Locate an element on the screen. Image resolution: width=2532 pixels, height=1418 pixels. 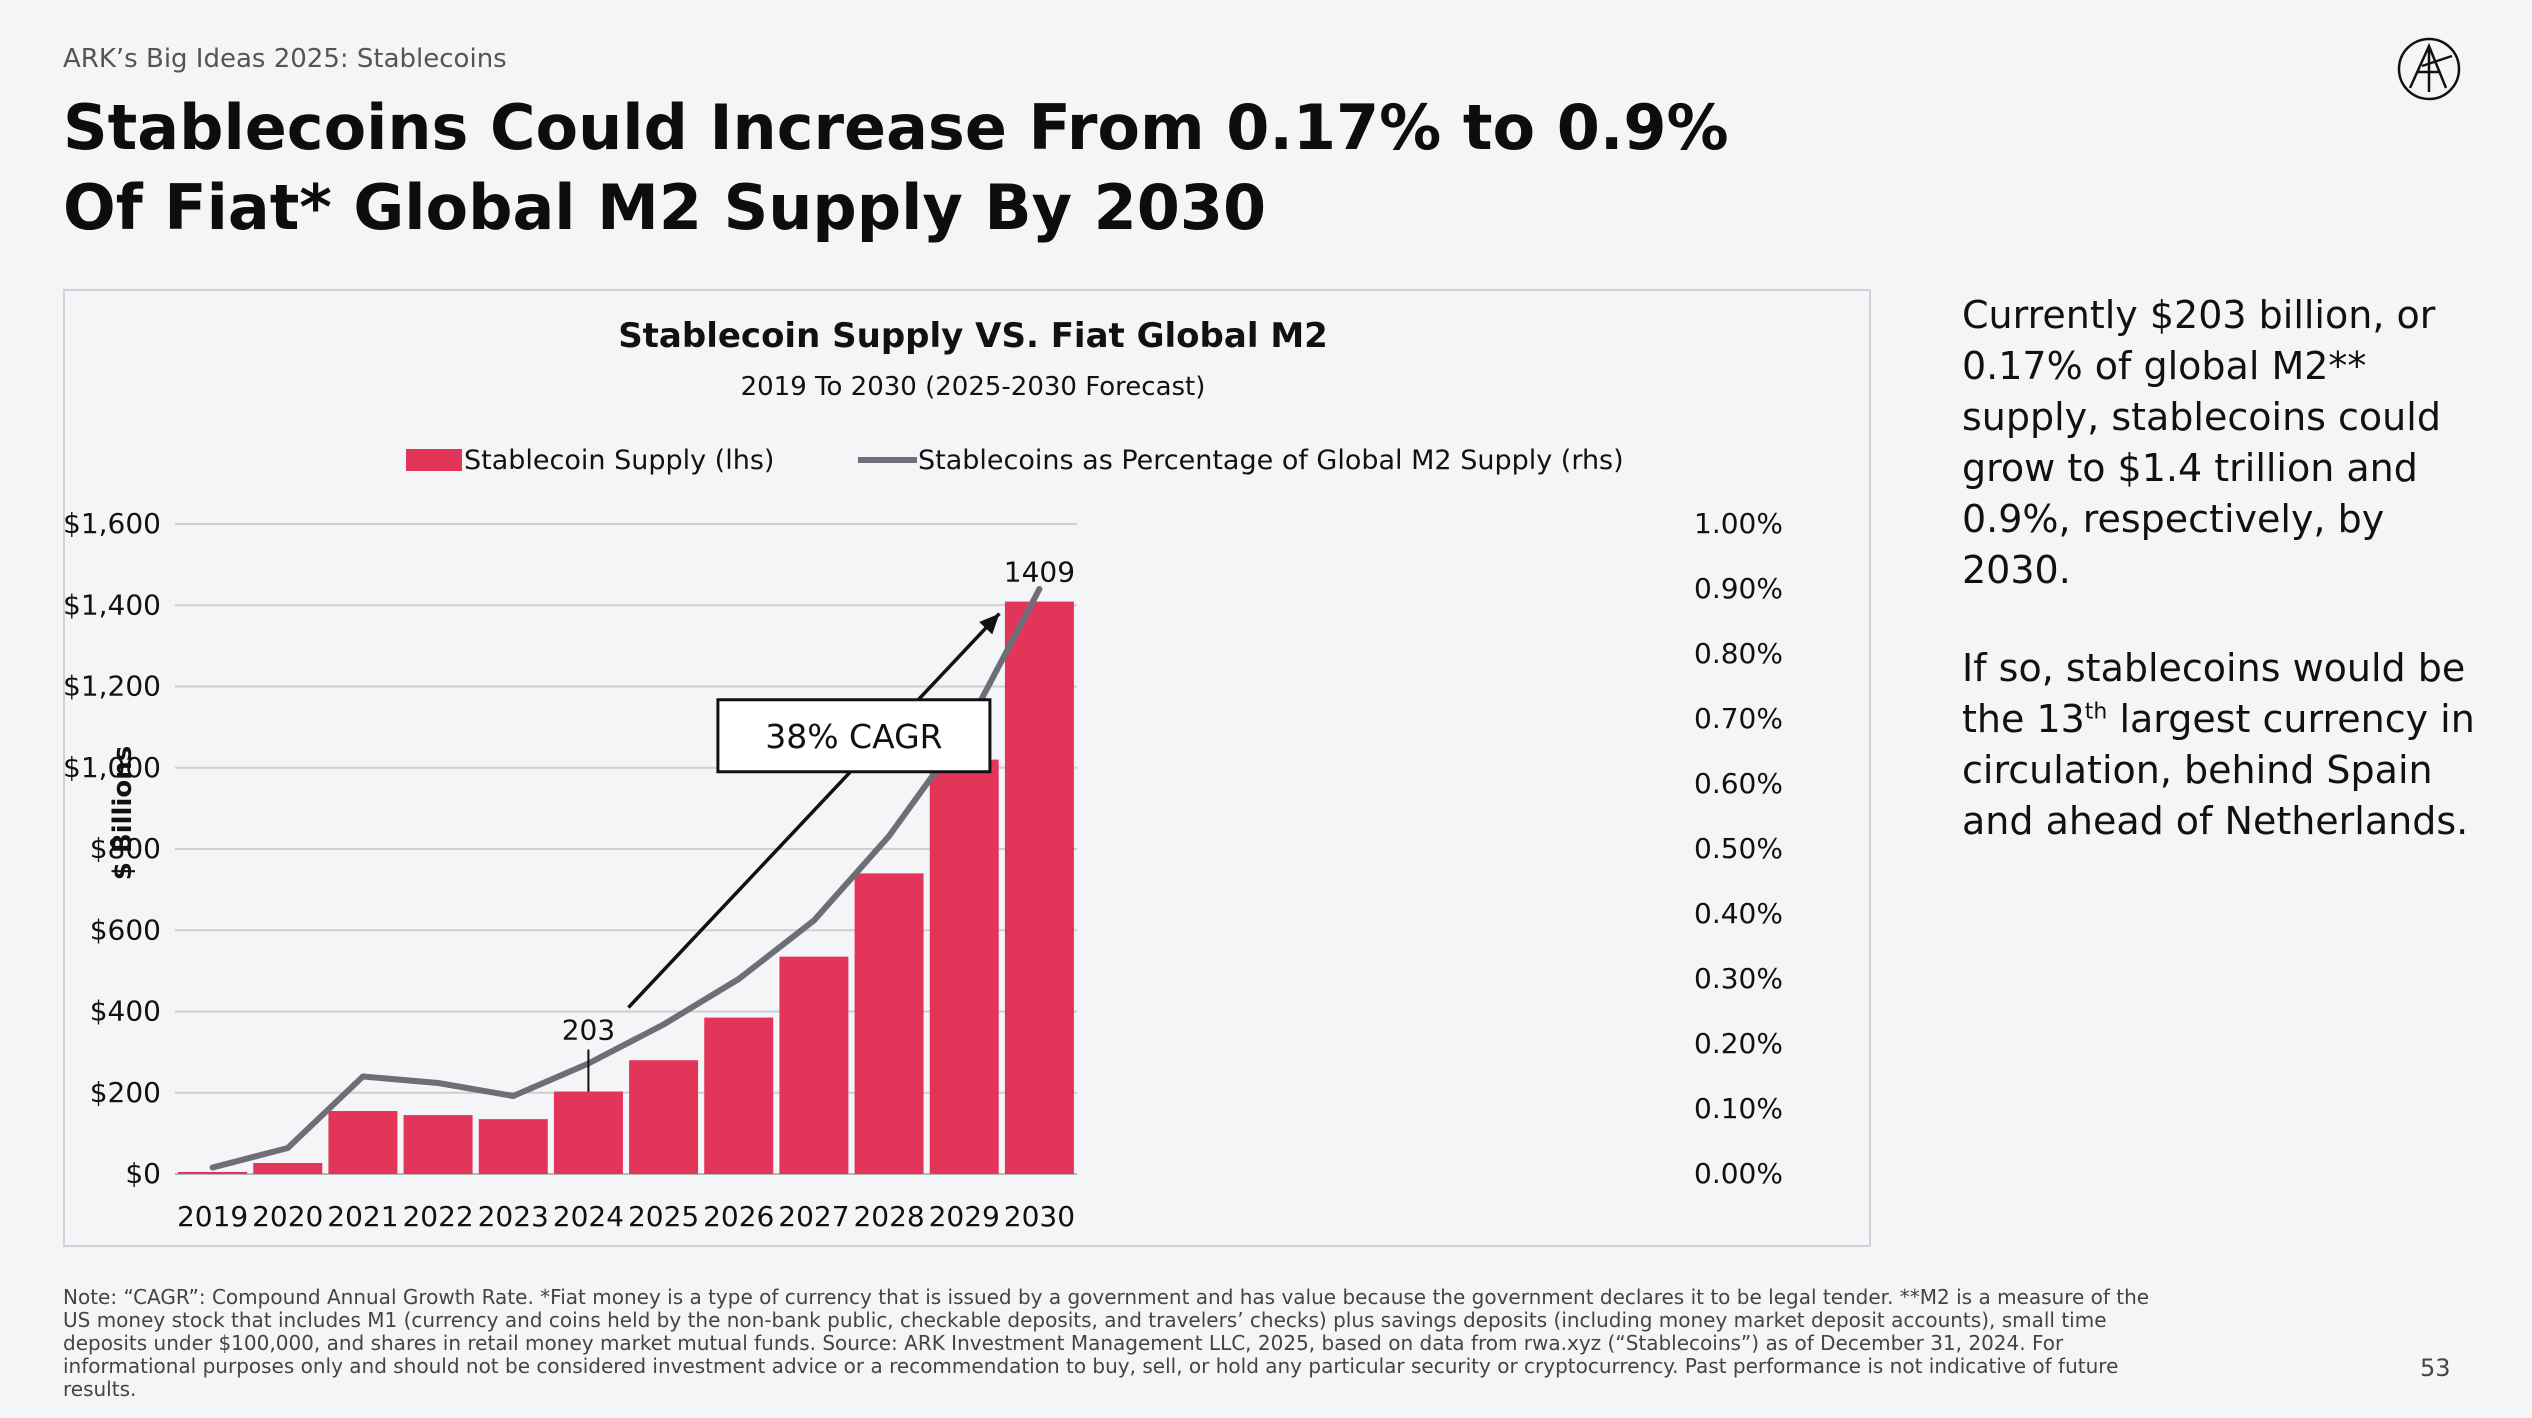
m2-share-line is located at coordinates (627, 879).